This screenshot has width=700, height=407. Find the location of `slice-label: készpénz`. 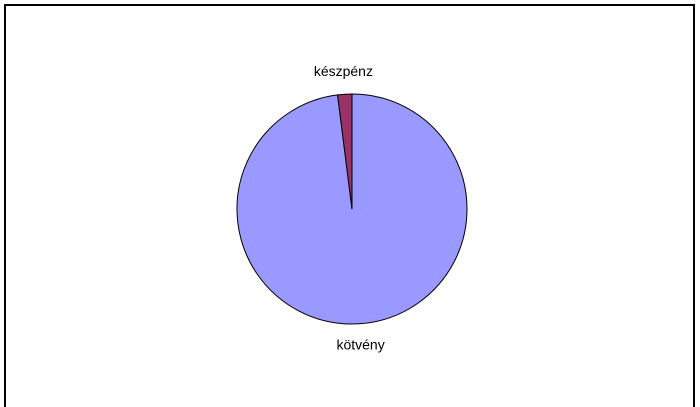

slice-label: készpénz is located at coordinates (343, 71).